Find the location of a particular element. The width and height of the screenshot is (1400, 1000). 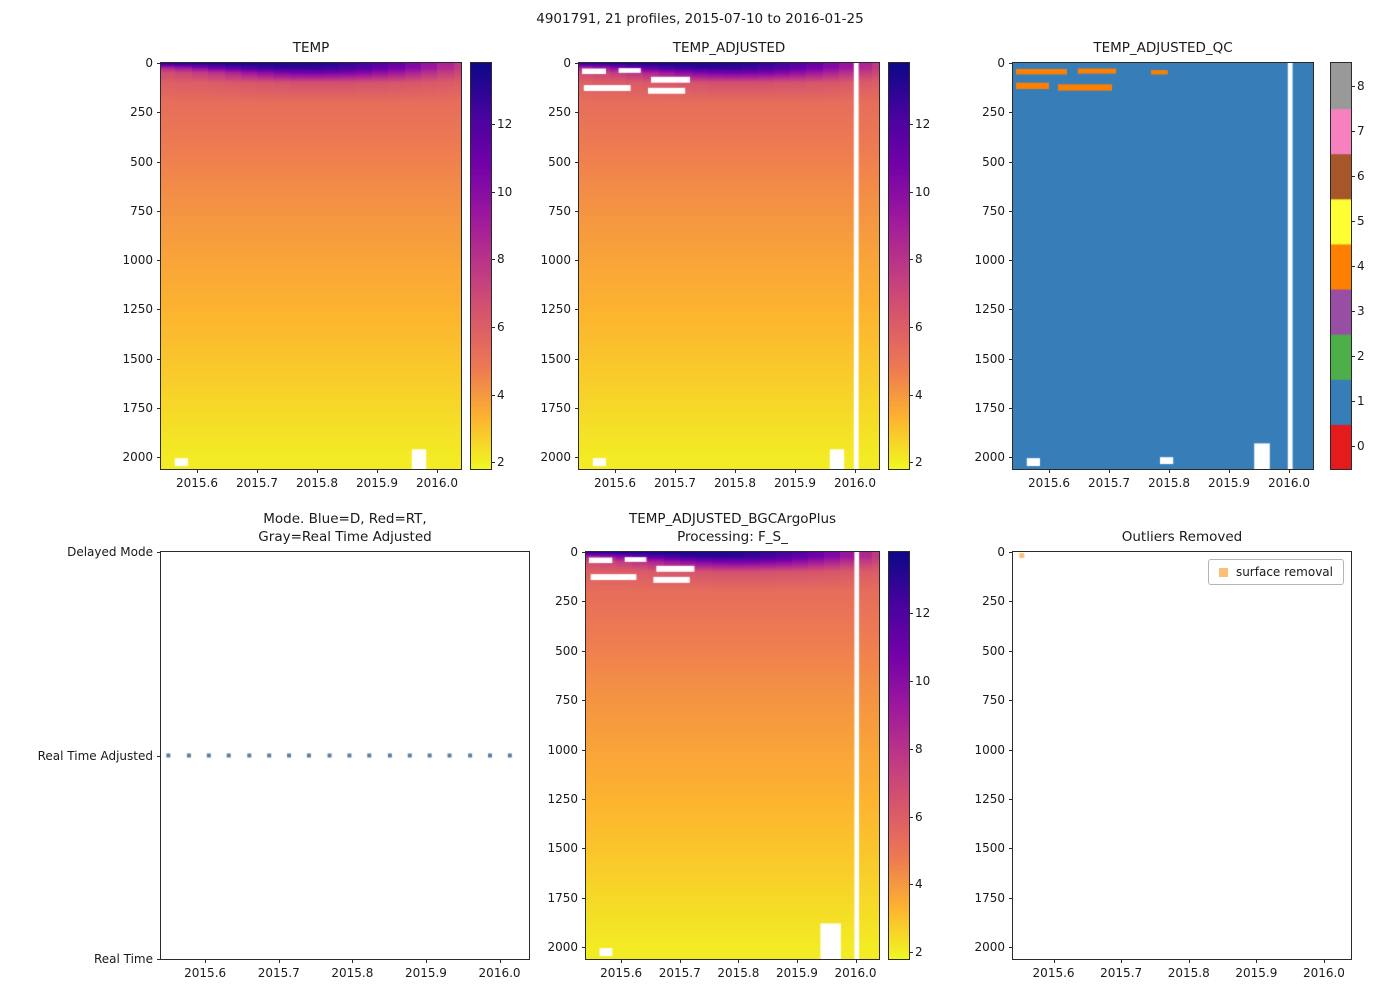

temp-adjusted-colorbar: 2 4 6 8 10 12 is located at coordinates (909, 266).